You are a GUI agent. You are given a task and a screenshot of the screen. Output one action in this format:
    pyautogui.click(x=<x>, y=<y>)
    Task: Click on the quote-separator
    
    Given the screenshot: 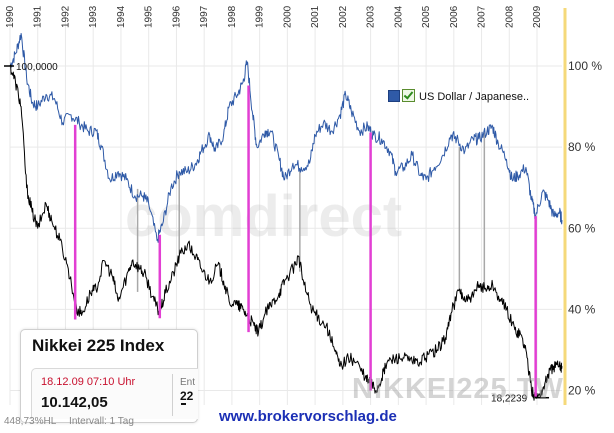 What is the action you would take?
    pyautogui.click(x=172, y=395)
    